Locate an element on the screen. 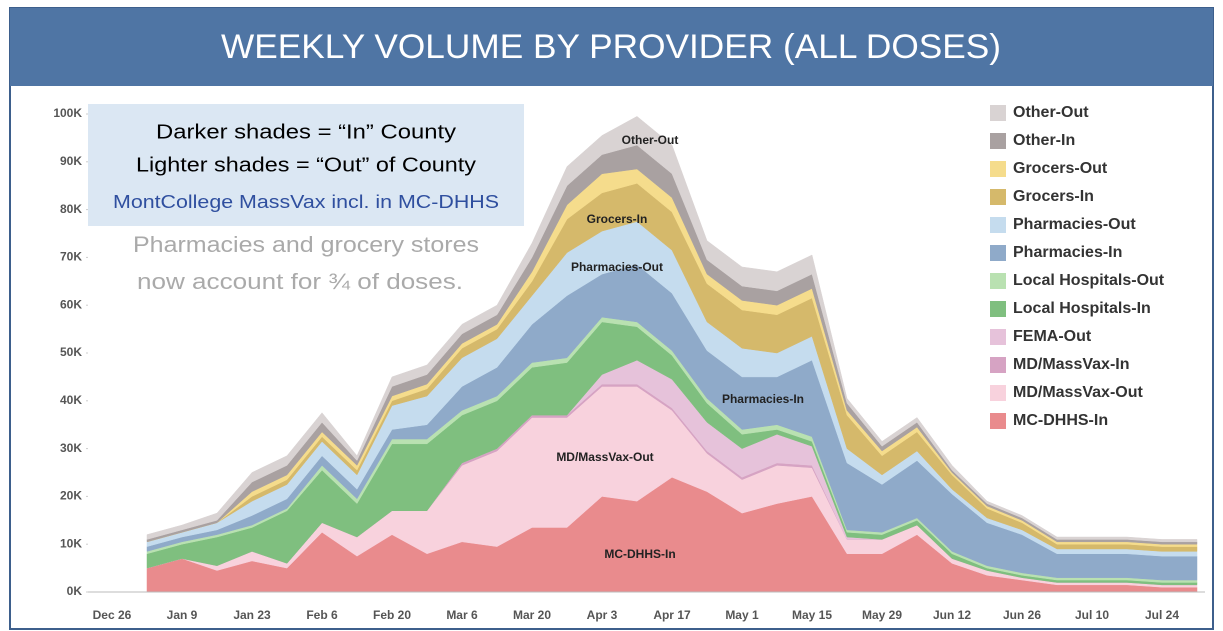 Image resolution: width=1223 pixels, height=631 pixels. legend-label: MC-DHHS-In is located at coordinates (1060, 420).